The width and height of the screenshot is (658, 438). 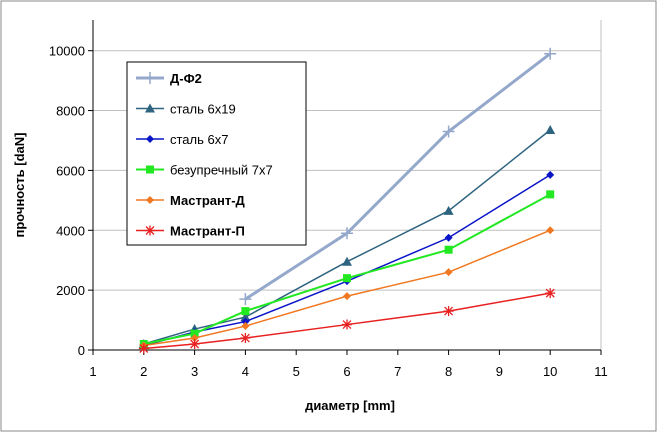 I want to click on x-tick-label: 11, so click(x=601, y=371).